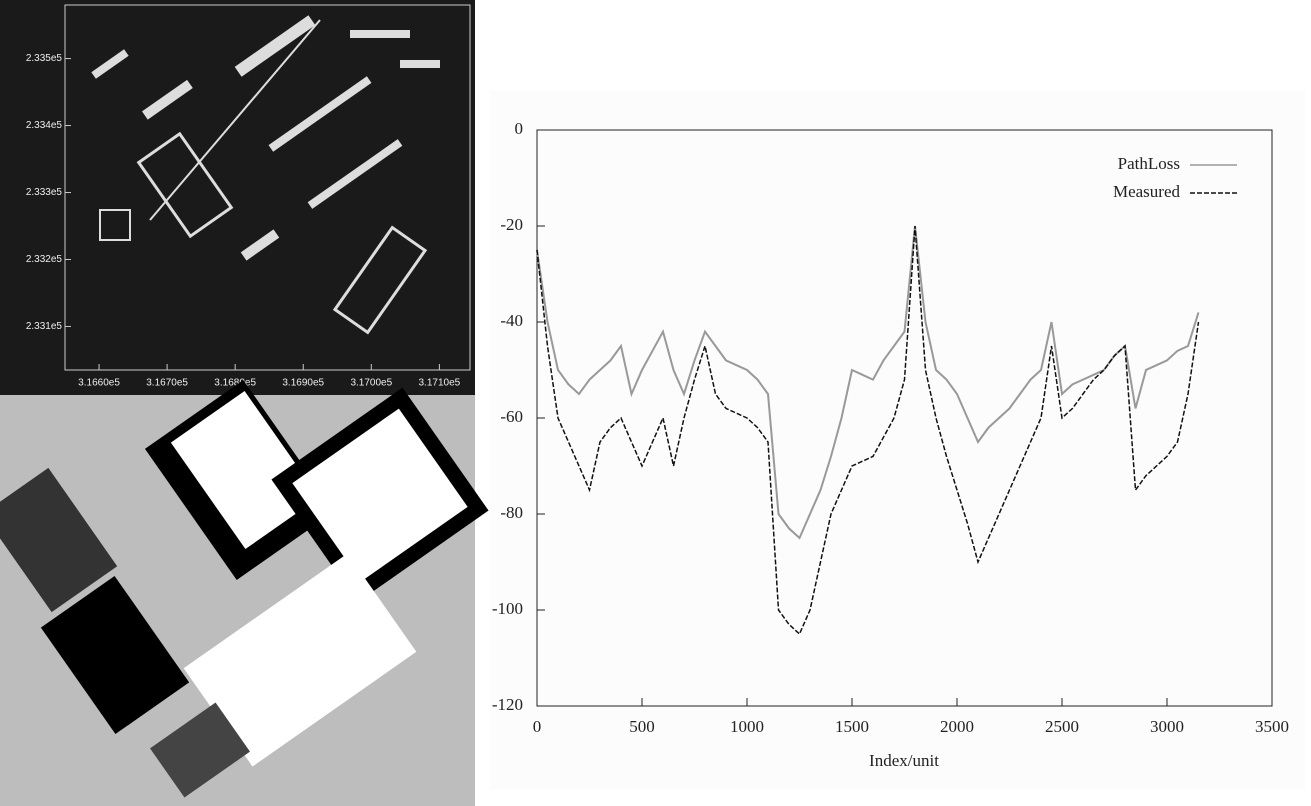  I want to click on y-tick-label: 2.331e5, so click(44, 326).